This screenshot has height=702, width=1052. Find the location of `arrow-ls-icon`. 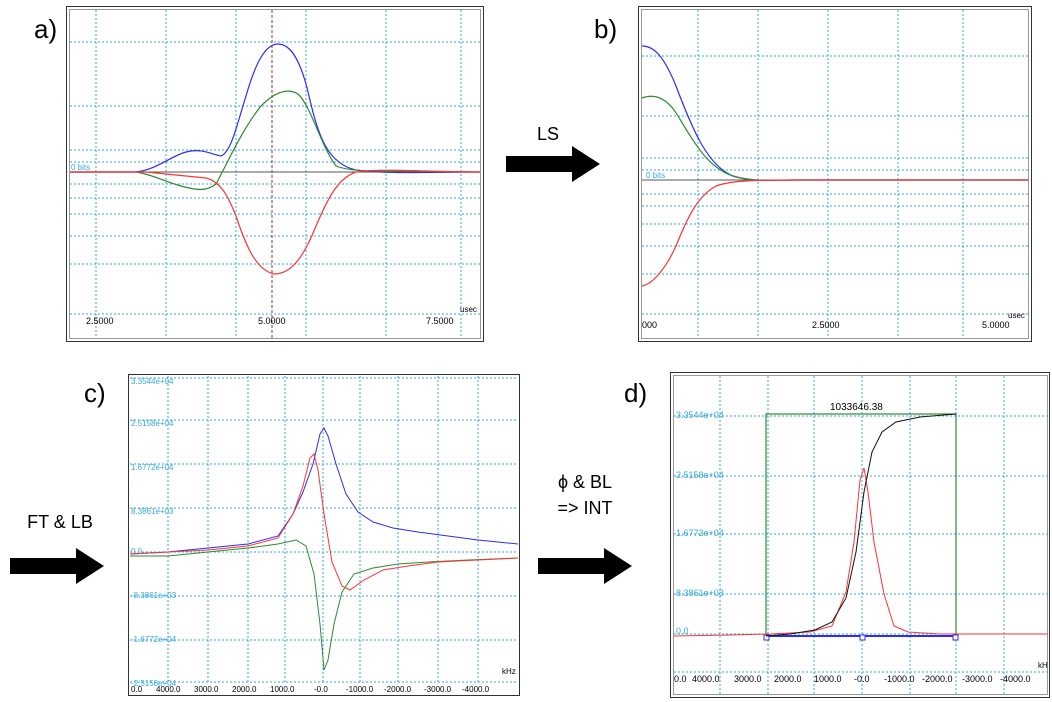

arrow-ls-icon is located at coordinates (553, 164).